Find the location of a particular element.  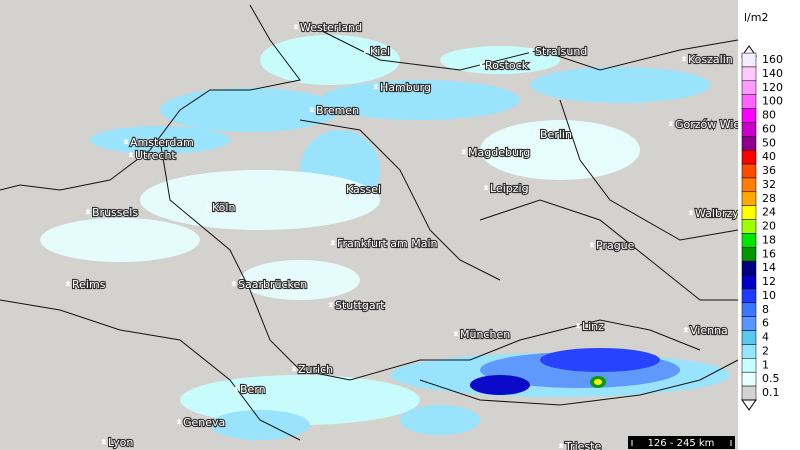

city-label: Hamburg is located at coordinates (405, 87).